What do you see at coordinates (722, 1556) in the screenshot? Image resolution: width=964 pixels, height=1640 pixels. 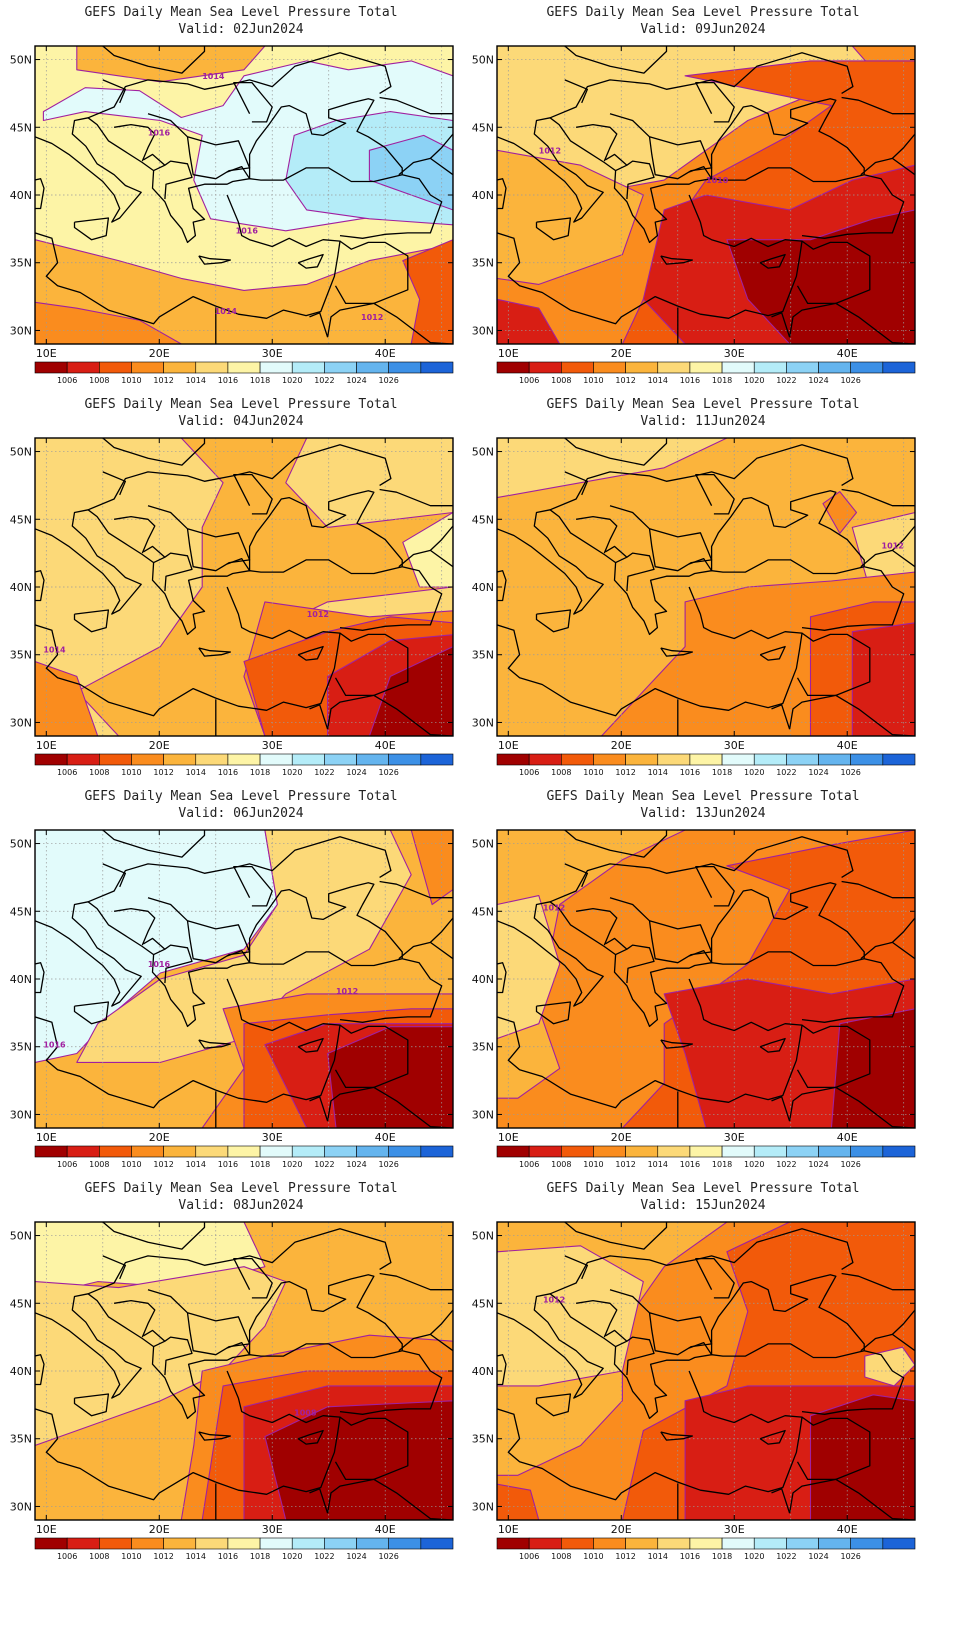 I see `colorbar-label: 1018` at bounding box center [722, 1556].